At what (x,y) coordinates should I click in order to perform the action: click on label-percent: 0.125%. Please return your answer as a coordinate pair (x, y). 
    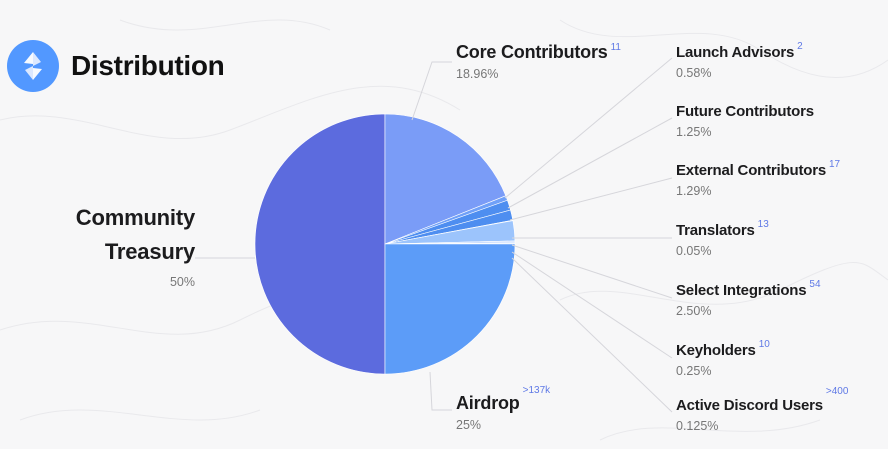
    Looking at the image, I should click on (697, 426).